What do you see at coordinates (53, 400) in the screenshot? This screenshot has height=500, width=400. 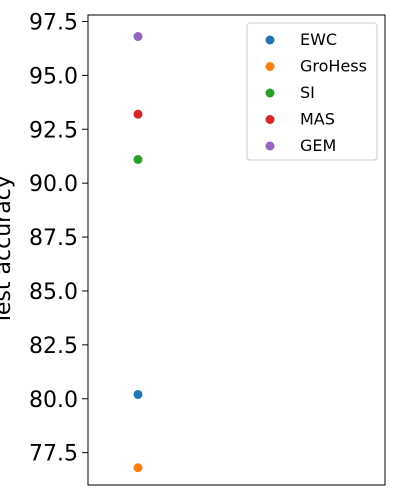 I see `y-tick-label: 80.0` at bounding box center [53, 400].